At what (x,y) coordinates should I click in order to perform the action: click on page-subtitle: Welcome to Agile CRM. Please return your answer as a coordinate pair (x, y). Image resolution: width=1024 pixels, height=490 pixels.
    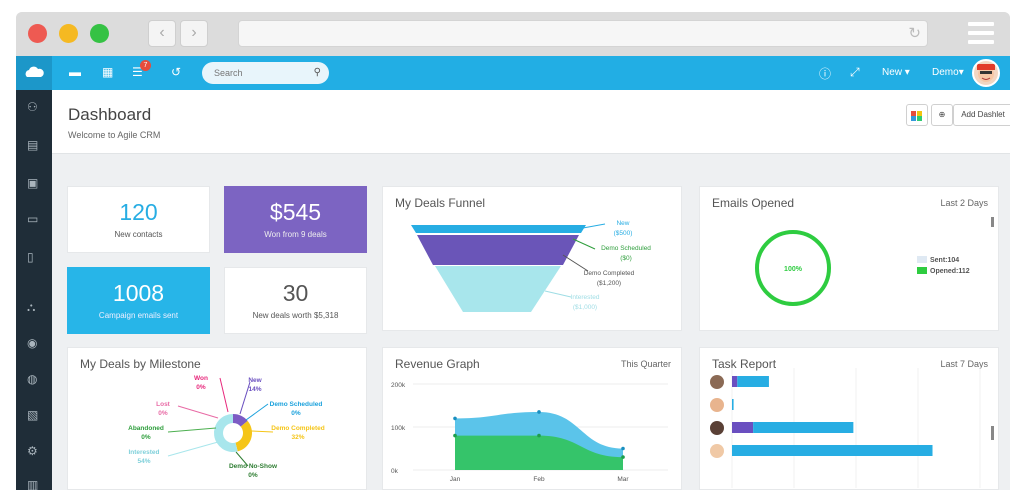
    Looking at the image, I should click on (114, 135).